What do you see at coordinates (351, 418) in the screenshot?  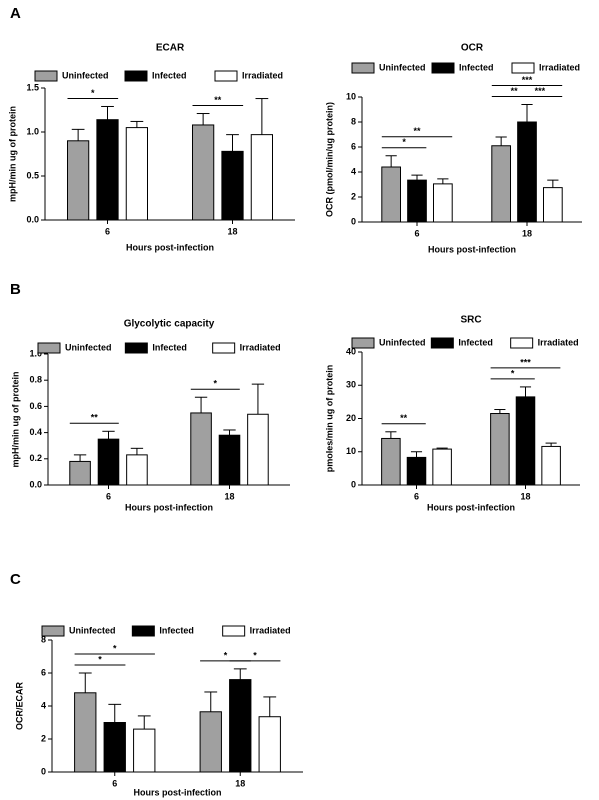 I see `y-tick-label: 20` at bounding box center [351, 418].